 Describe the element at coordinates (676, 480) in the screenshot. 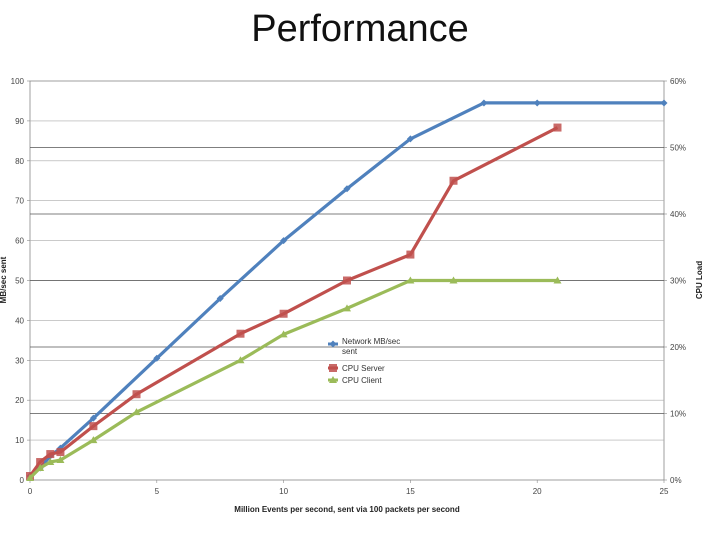

I see `y2-tick-label: 0%` at that location.